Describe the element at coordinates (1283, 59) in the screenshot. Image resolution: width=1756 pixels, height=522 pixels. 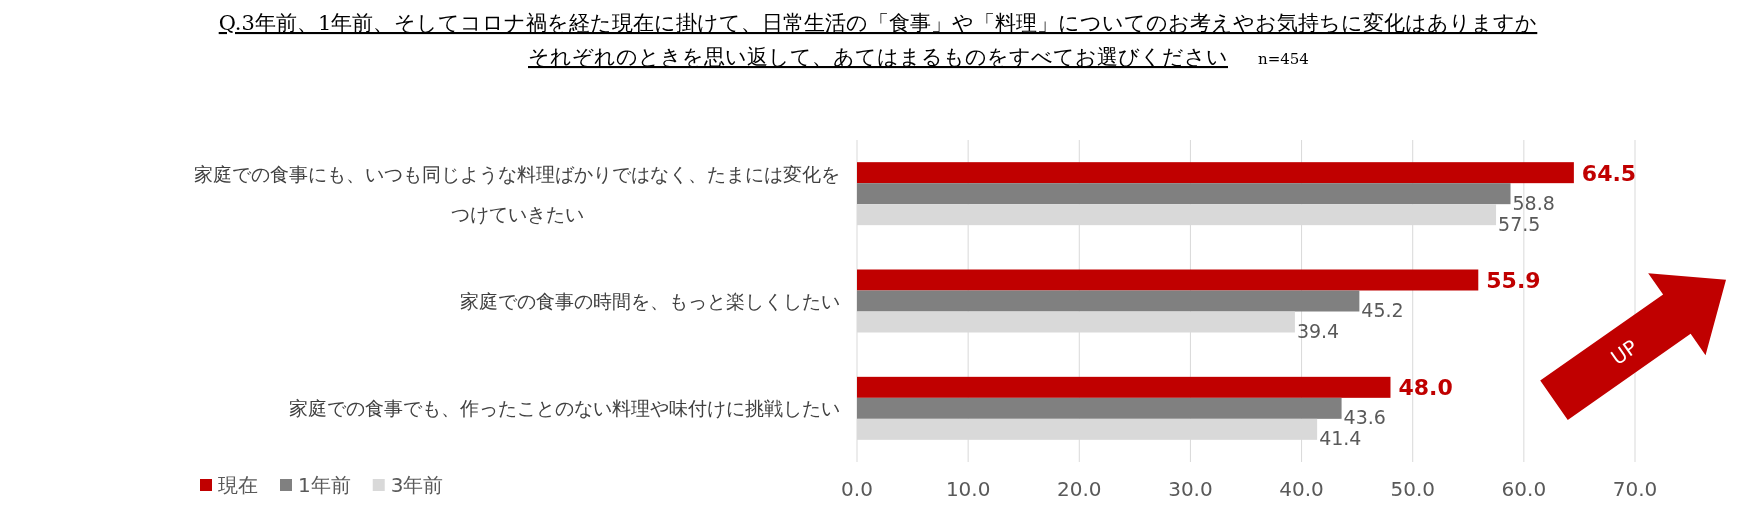
I see `text: n=454` at that location.